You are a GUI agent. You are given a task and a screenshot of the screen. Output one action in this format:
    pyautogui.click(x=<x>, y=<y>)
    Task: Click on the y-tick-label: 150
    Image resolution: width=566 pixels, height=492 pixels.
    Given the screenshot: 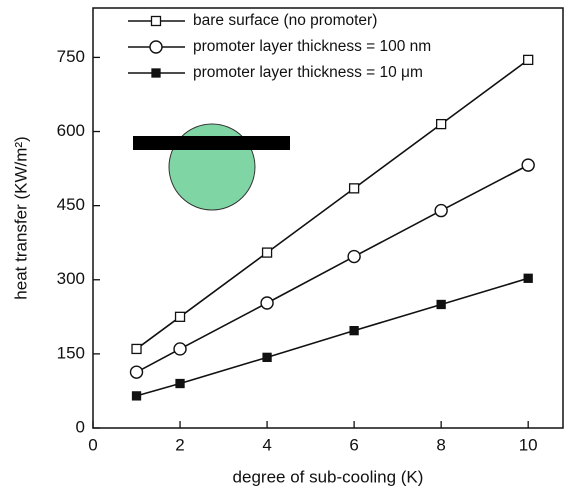 What is the action you would take?
    pyautogui.click(x=71, y=352)
    